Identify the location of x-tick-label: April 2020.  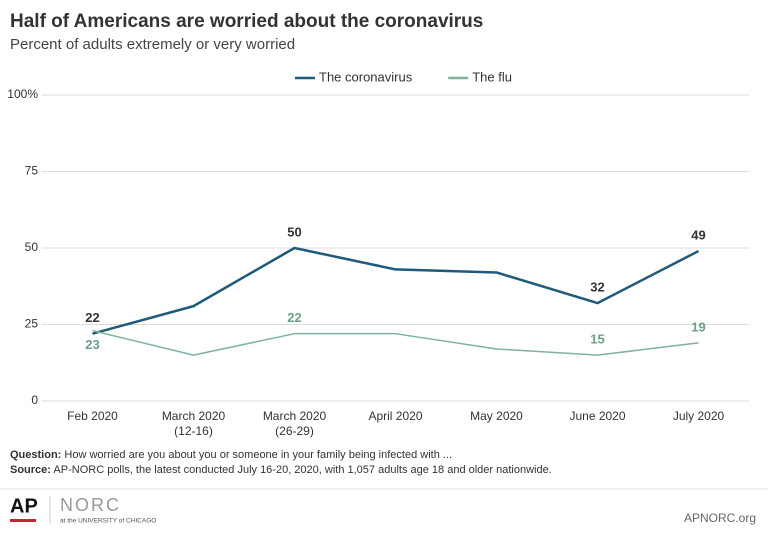
(395, 416).